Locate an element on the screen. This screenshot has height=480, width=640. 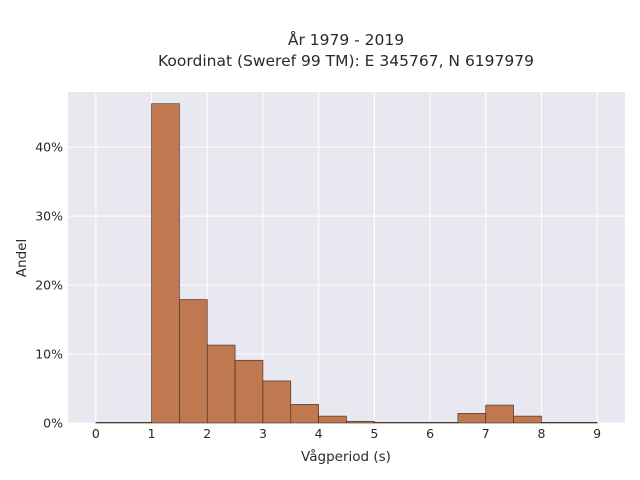
x-tick-label: 6 is located at coordinates (430, 433).